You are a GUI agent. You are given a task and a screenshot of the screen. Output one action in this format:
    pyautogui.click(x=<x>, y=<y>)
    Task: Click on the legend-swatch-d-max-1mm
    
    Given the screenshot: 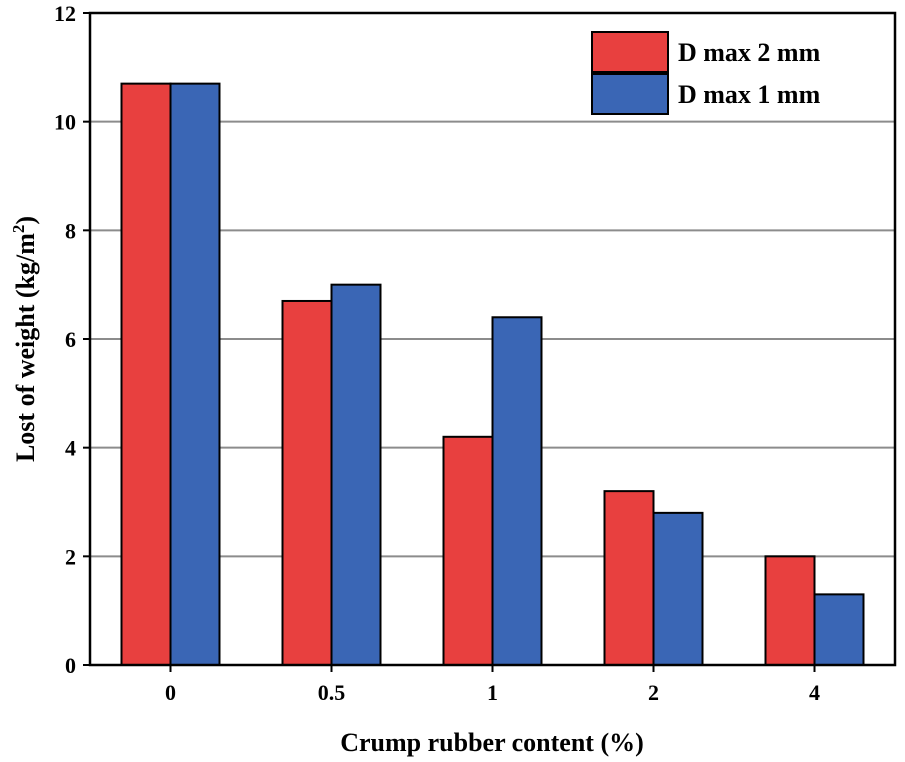 What is the action you would take?
    pyautogui.click(x=630, y=94)
    